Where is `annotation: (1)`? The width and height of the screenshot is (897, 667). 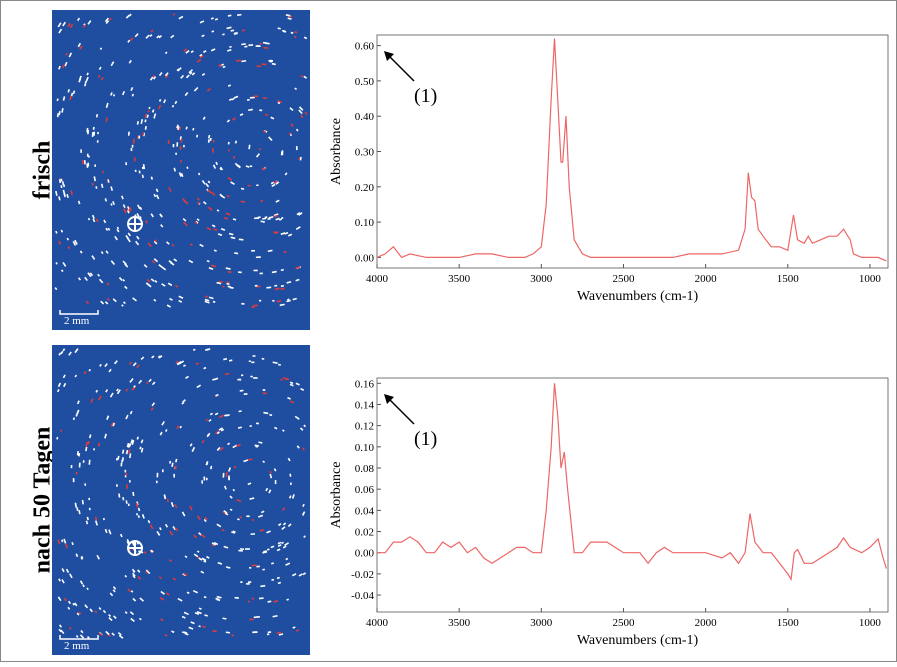
annotation: (1) is located at coordinates (425, 96).